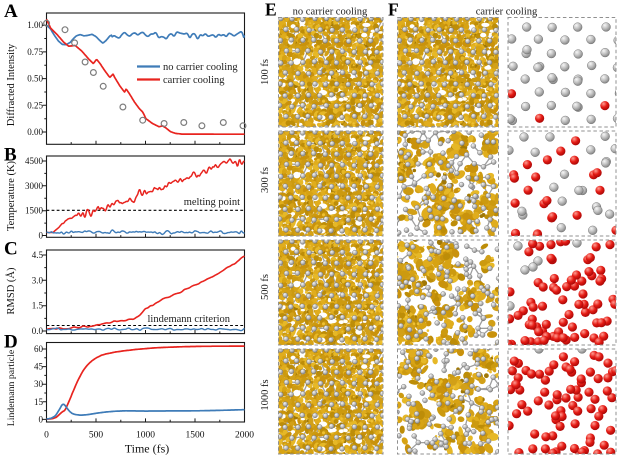 The width and height of the screenshot is (621, 457). I want to click on svg-text: Diffracted Intensity, so click(11, 84).